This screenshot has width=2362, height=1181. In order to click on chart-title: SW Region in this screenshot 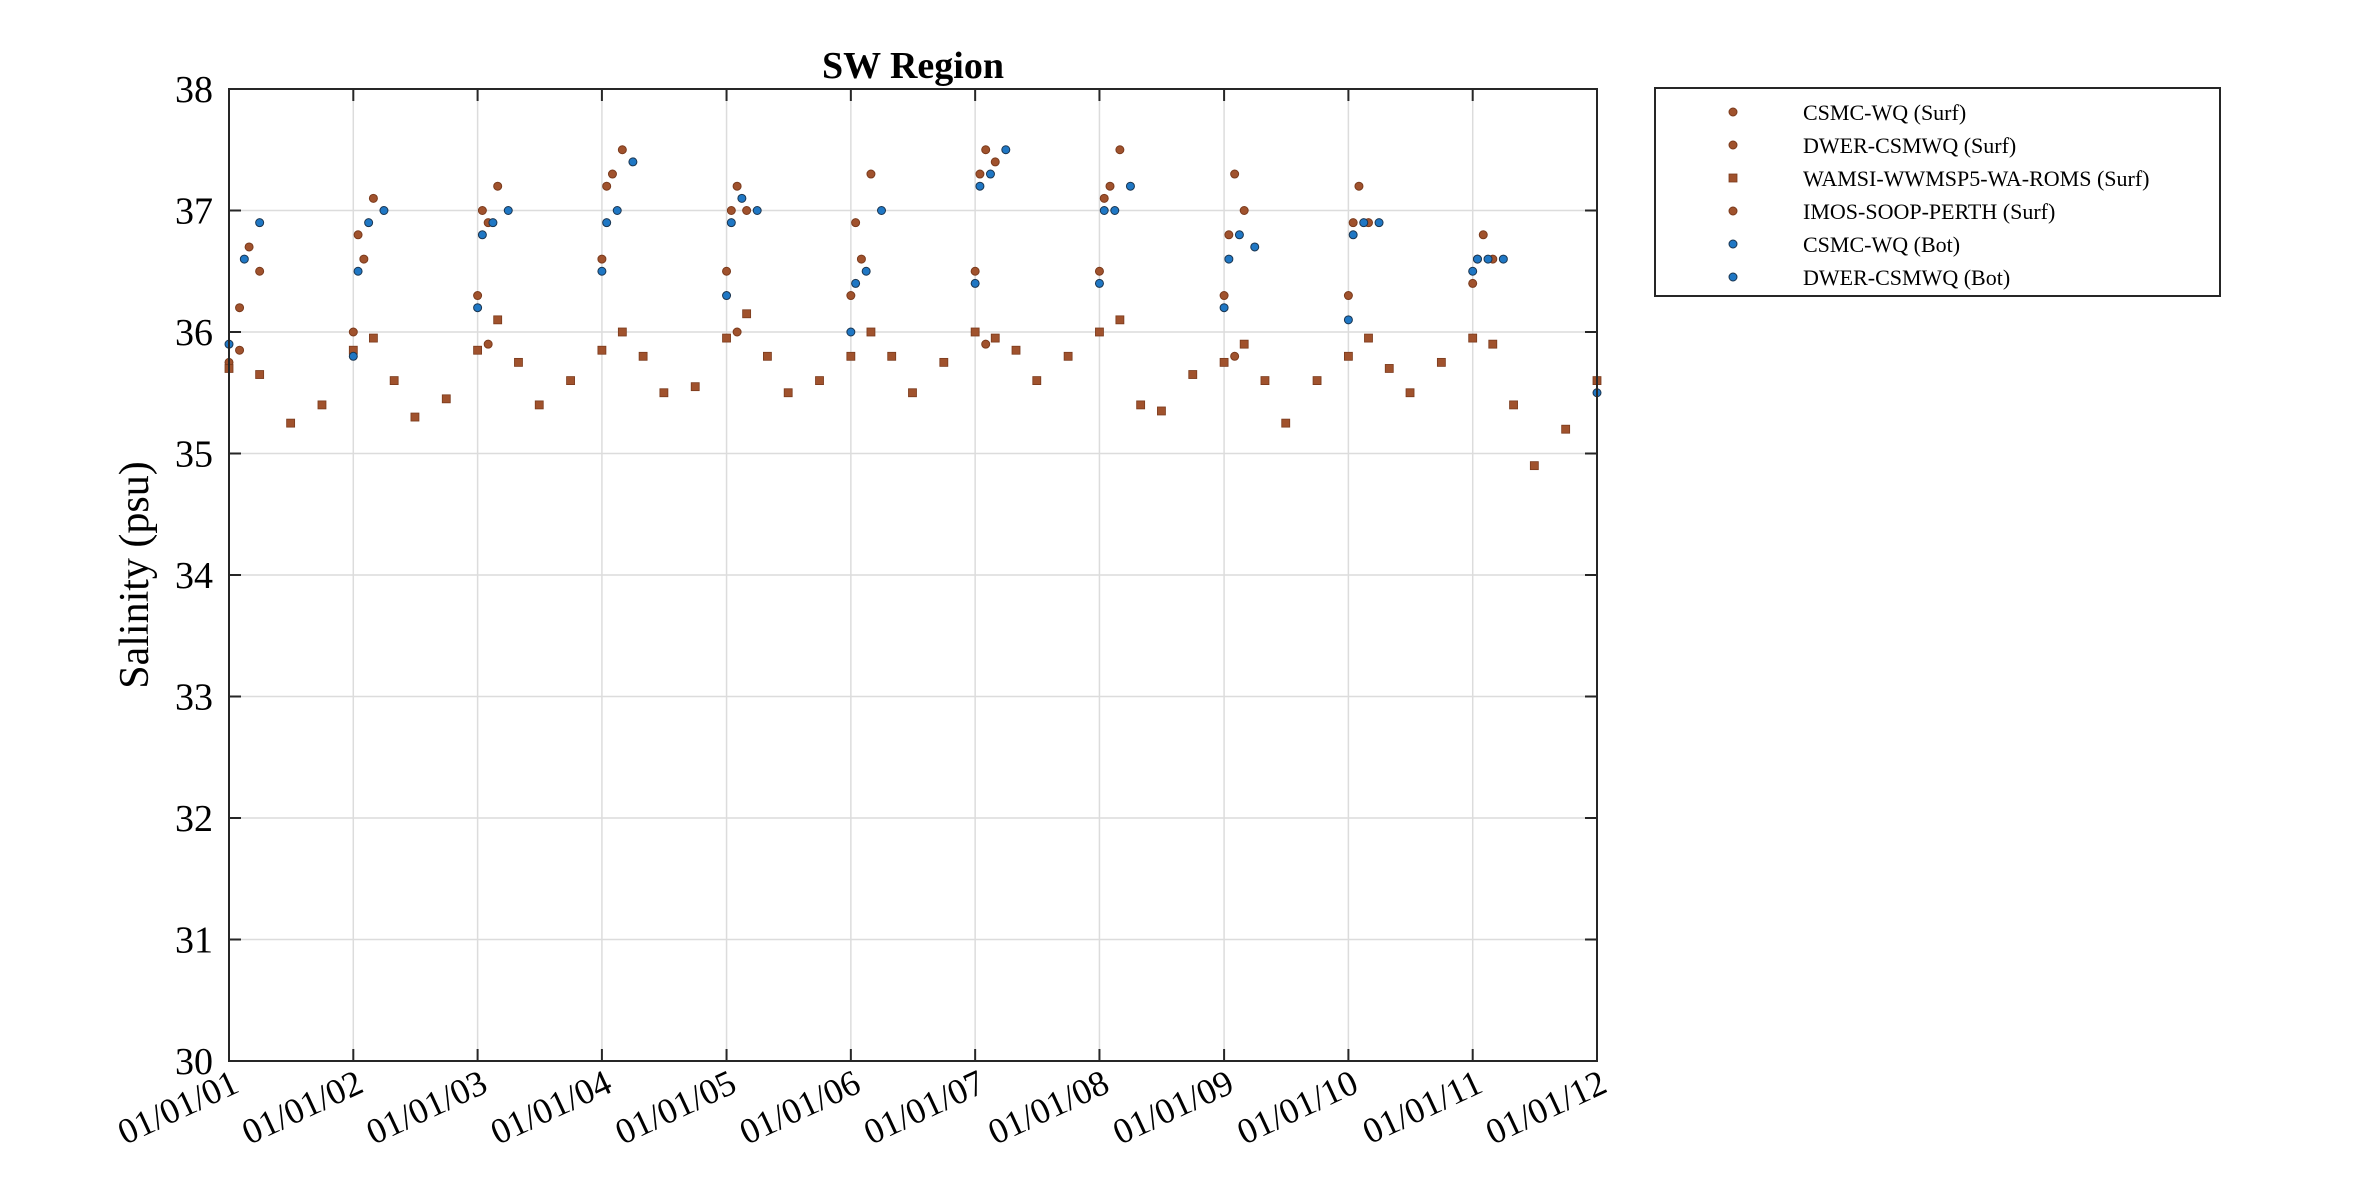, I will do `click(913, 66)`.